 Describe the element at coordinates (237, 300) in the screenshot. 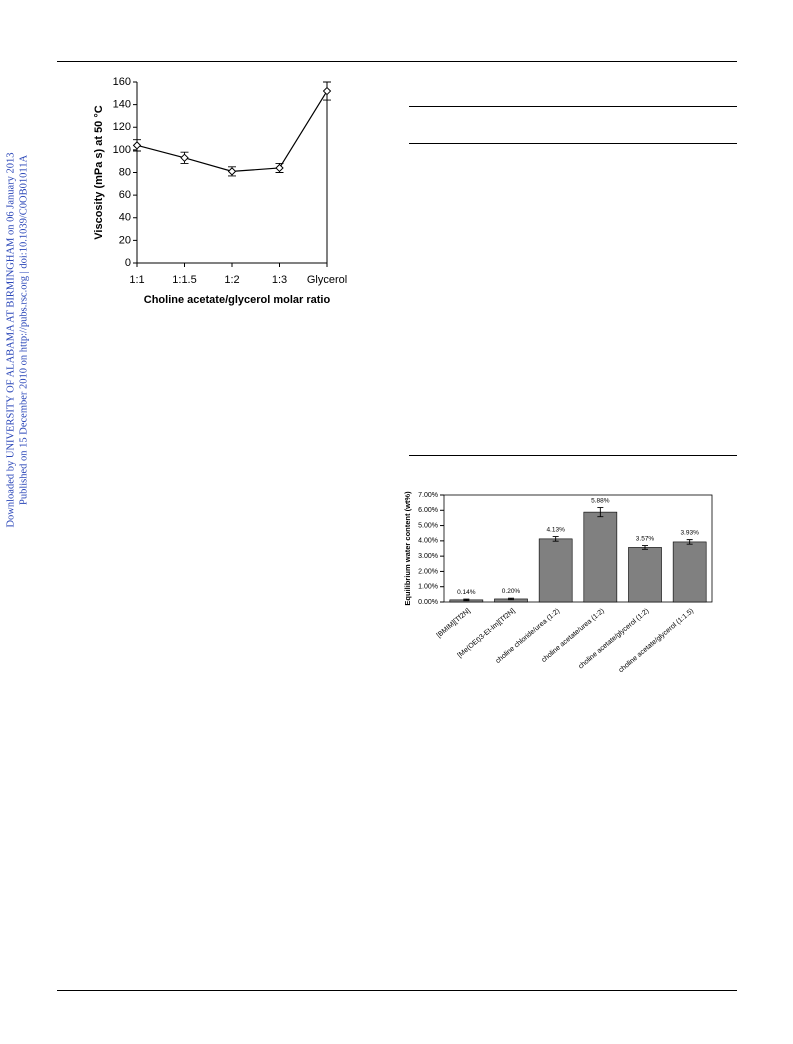

I see `x-axis-label: Choline acetate/glycerol molar ratio` at that location.